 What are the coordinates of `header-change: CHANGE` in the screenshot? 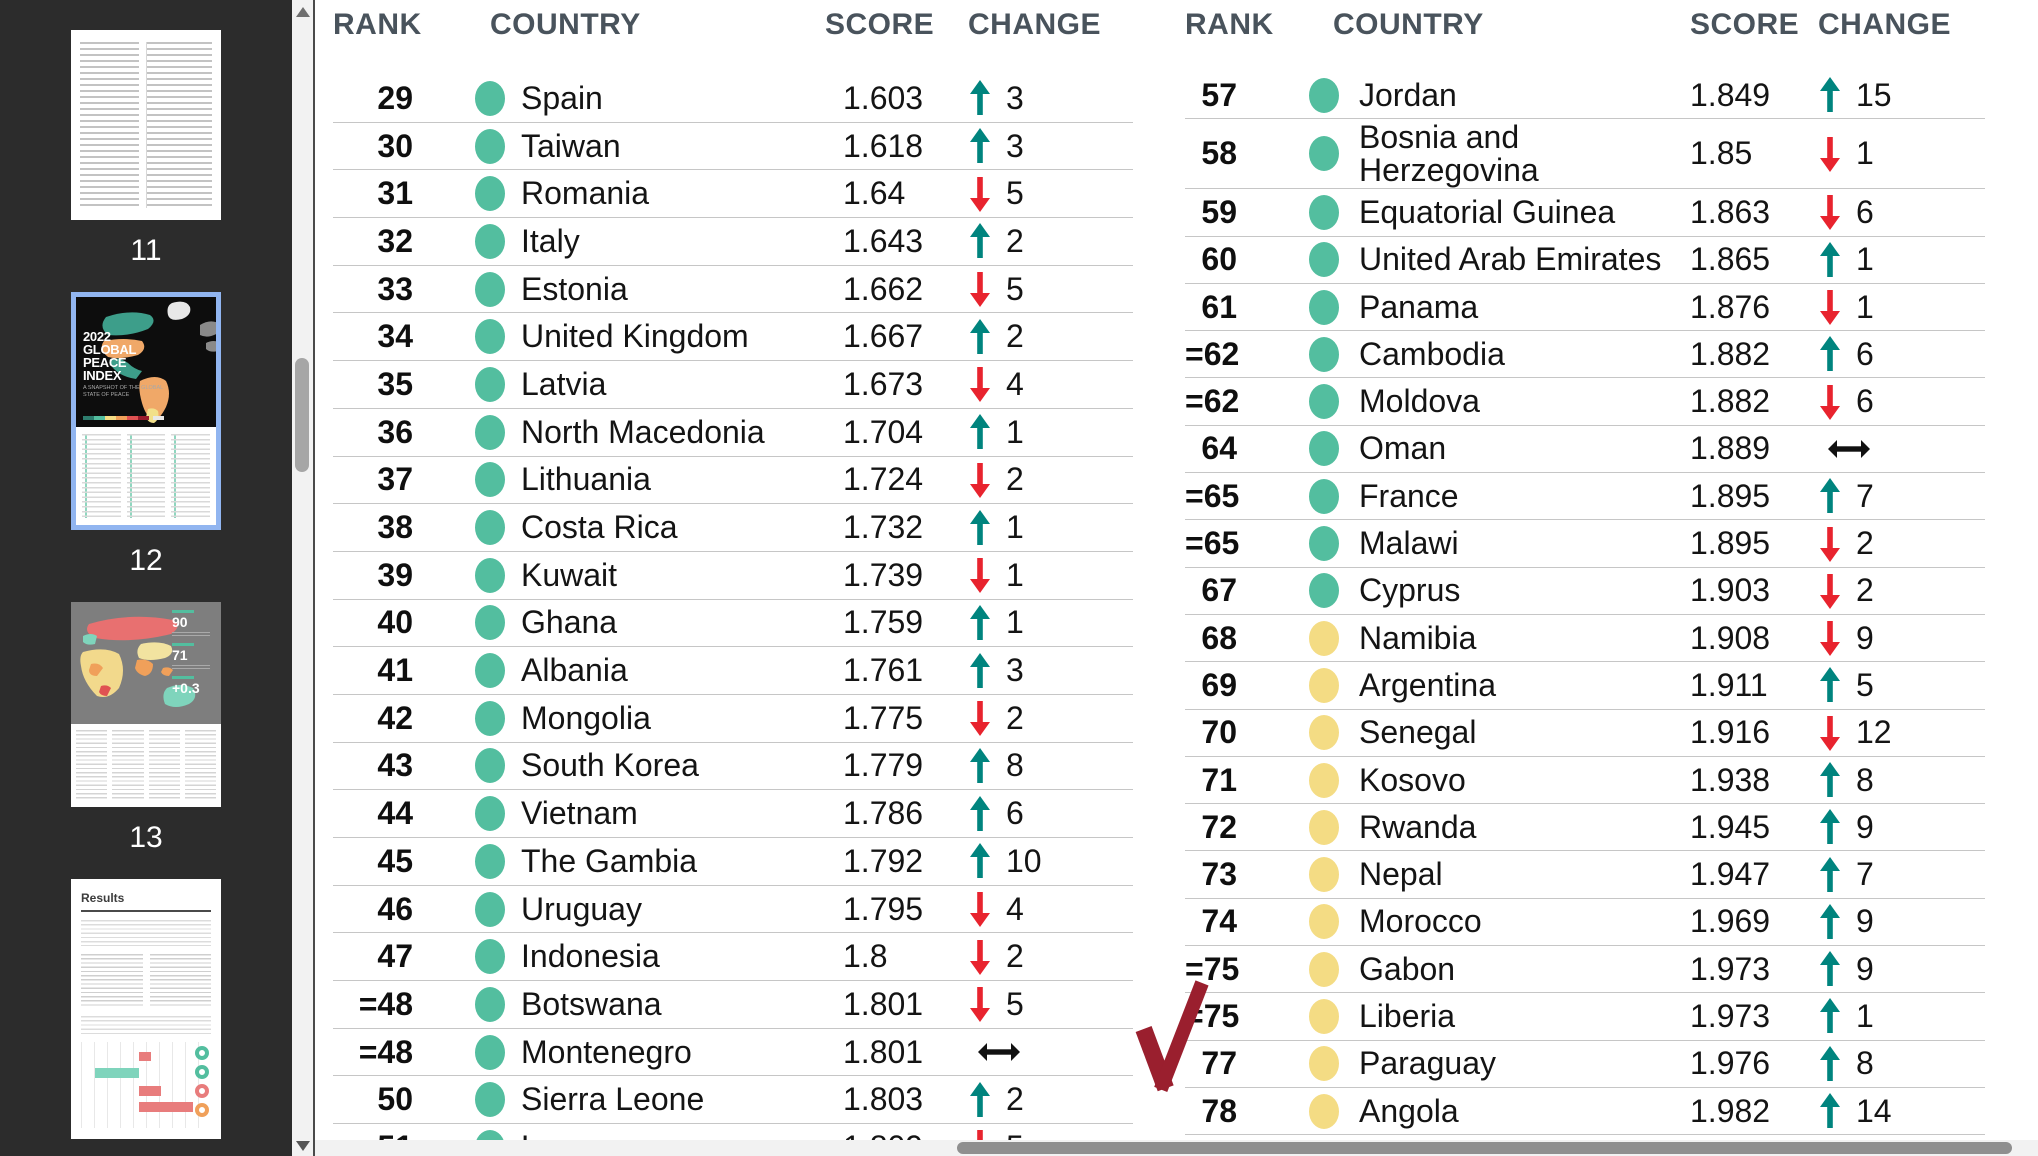 It's located at (1885, 24).